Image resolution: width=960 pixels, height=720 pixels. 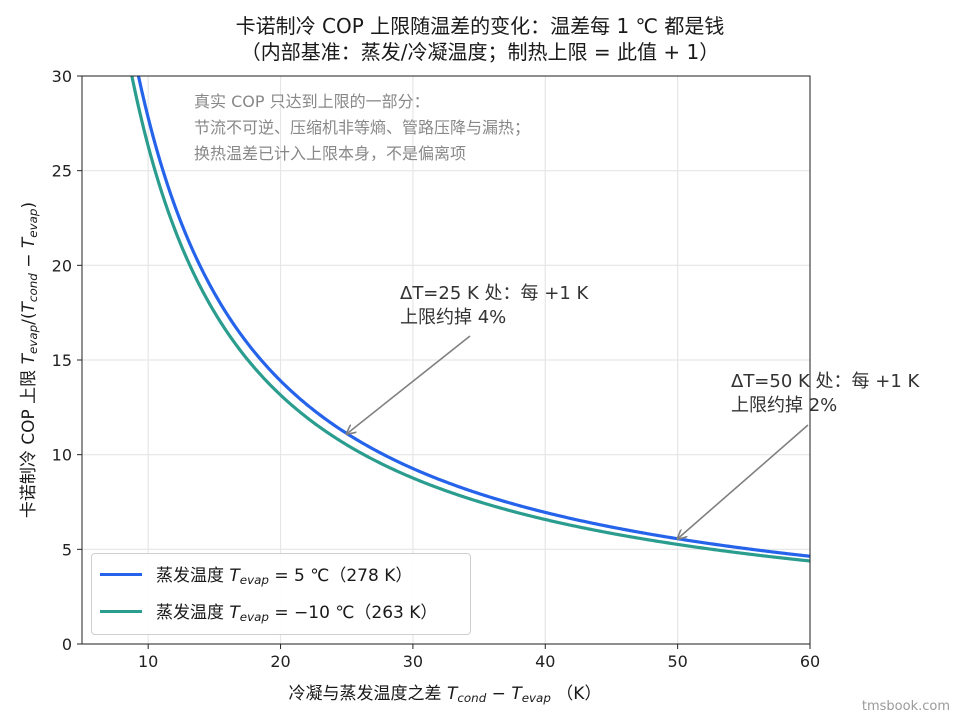 I want to click on note-line-2: 节流不可逆、压缩机非等熵、管路压降与漏热；, so click(x=362, y=127).